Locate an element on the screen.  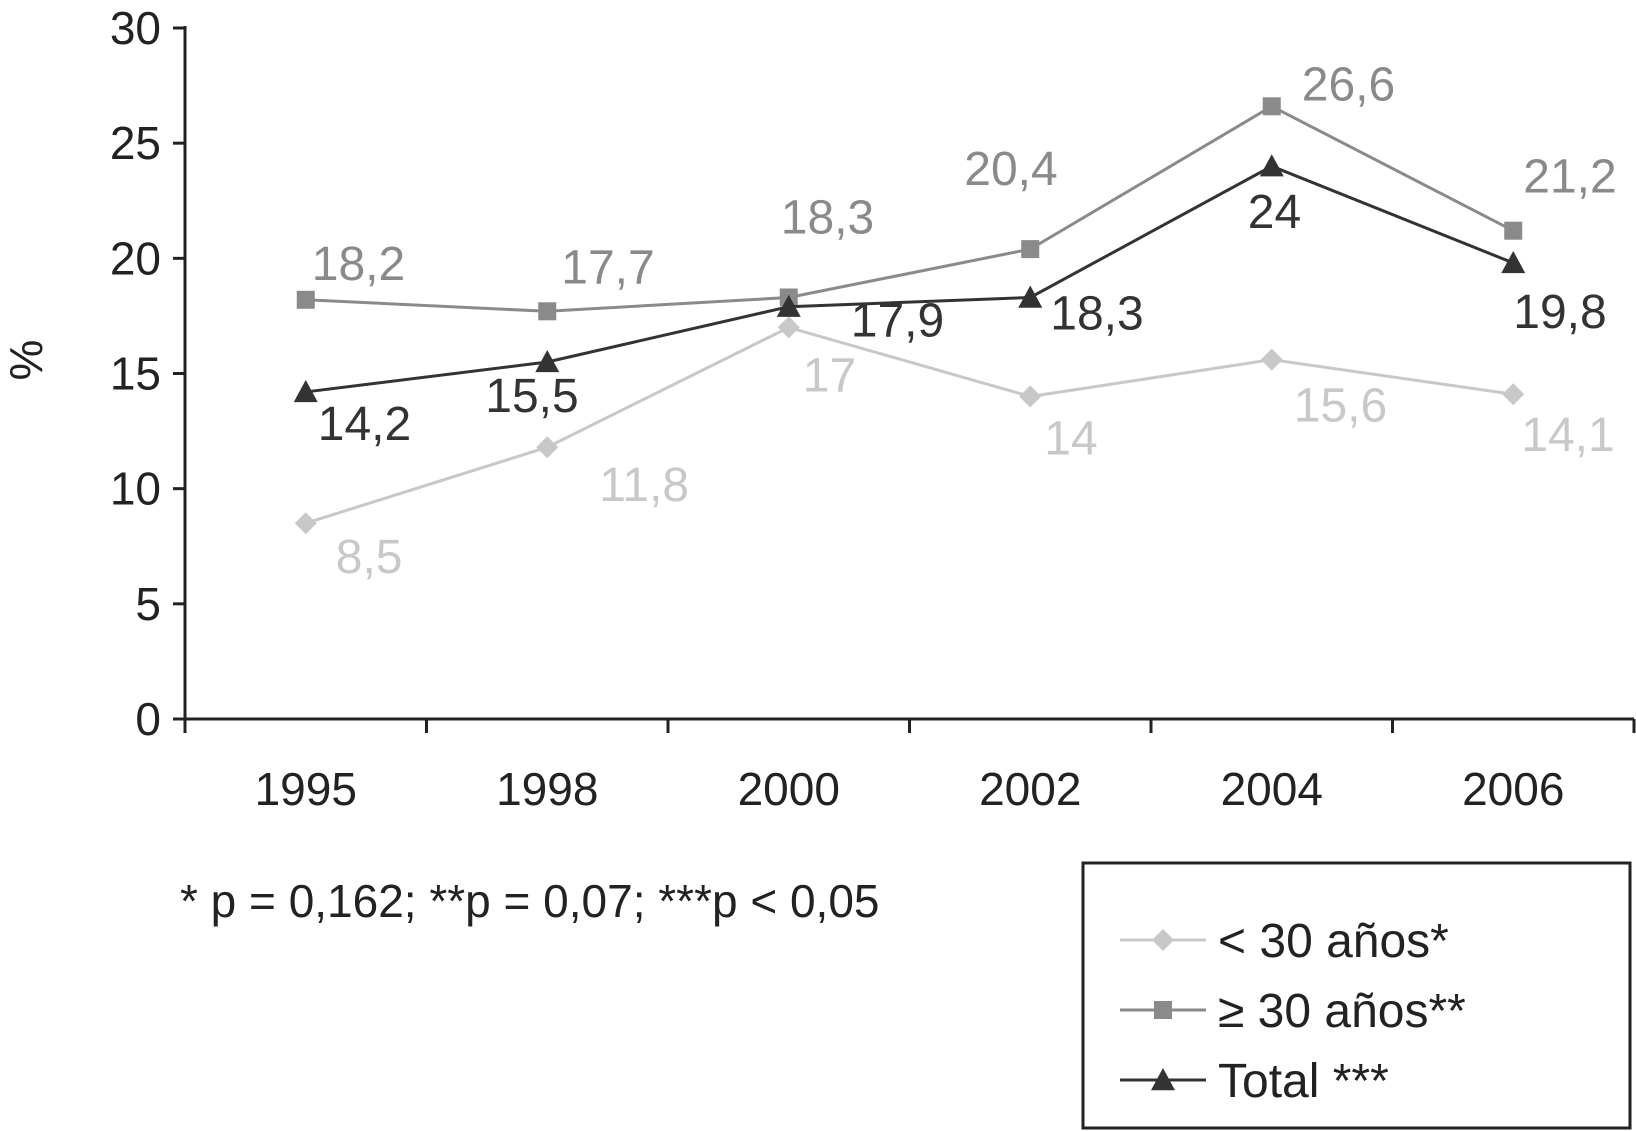
y-tick-label: 0 is located at coordinates (148, 719).